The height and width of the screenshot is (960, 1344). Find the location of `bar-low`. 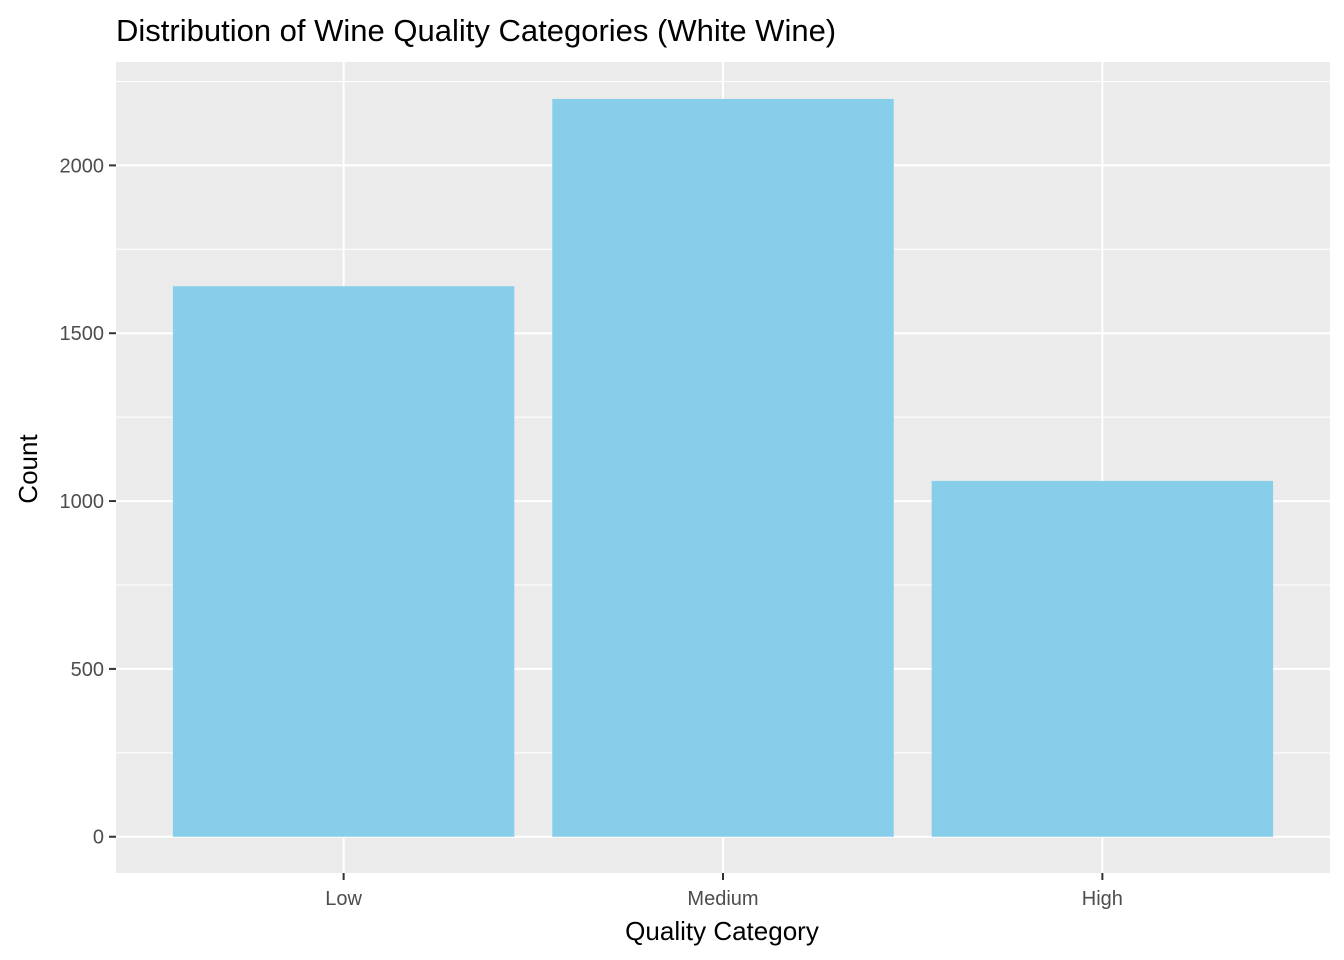

bar-low is located at coordinates (343, 561).